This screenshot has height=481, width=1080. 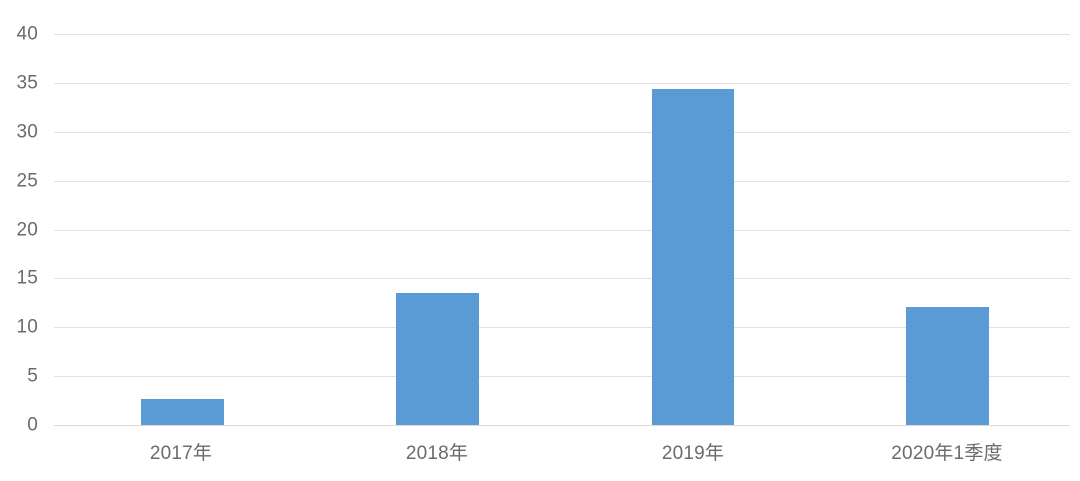 What do you see at coordinates (32, 376) in the screenshot?
I see `y-tick-label-5: 5` at bounding box center [32, 376].